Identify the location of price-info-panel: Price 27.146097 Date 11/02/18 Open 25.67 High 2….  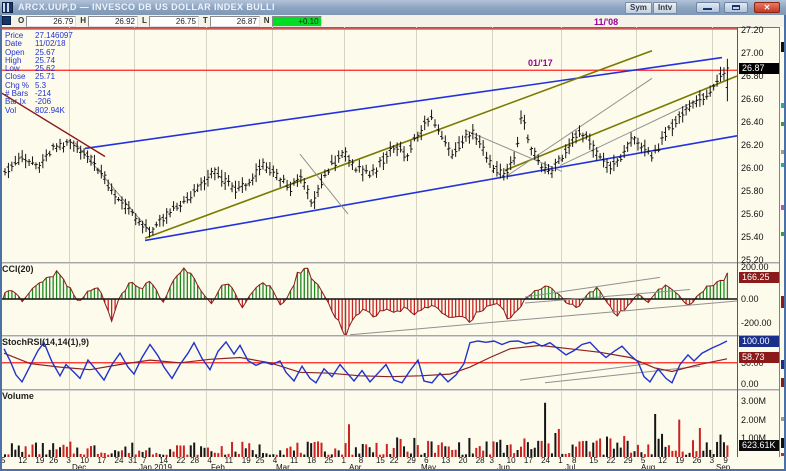
(45, 73).